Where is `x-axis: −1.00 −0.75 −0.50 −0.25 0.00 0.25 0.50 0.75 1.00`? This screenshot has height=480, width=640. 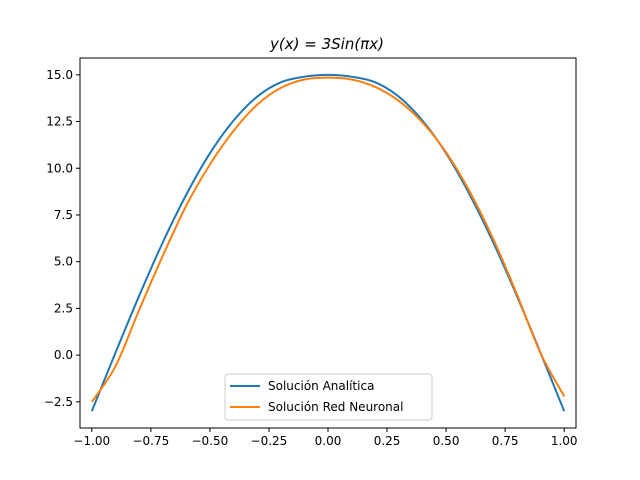
x-axis: −1.00 −0.75 −0.50 −0.25 0.00 0.25 0.50 0.75 1.00 is located at coordinates (325, 438).